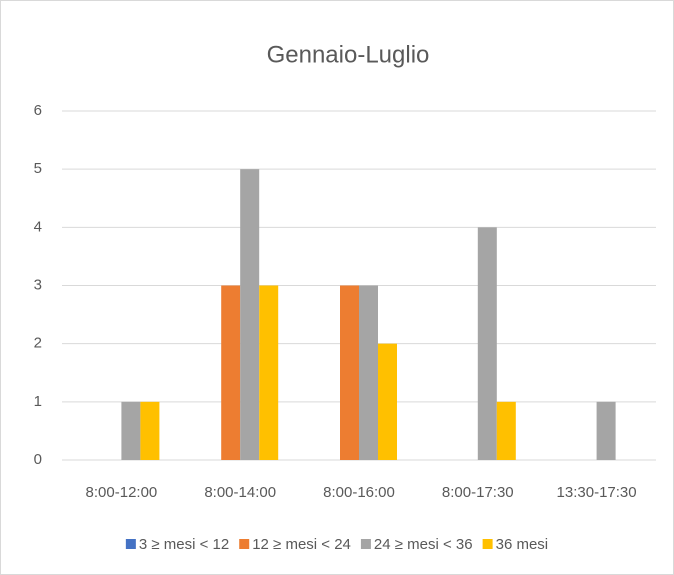 This screenshot has height=575, width=674. I want to click on x-tick-label: 8:00-12:00, so click(122, 492).